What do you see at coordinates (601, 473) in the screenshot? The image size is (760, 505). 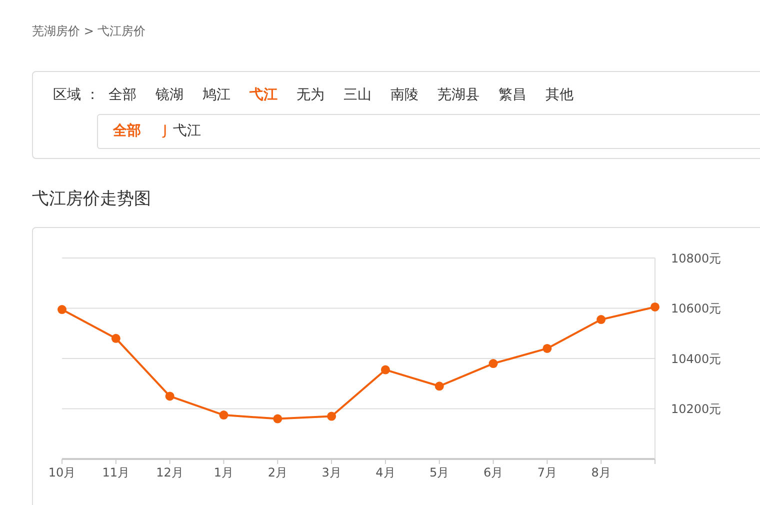 I see `x-tick-label: 8月` at bounding box center [601, 473].